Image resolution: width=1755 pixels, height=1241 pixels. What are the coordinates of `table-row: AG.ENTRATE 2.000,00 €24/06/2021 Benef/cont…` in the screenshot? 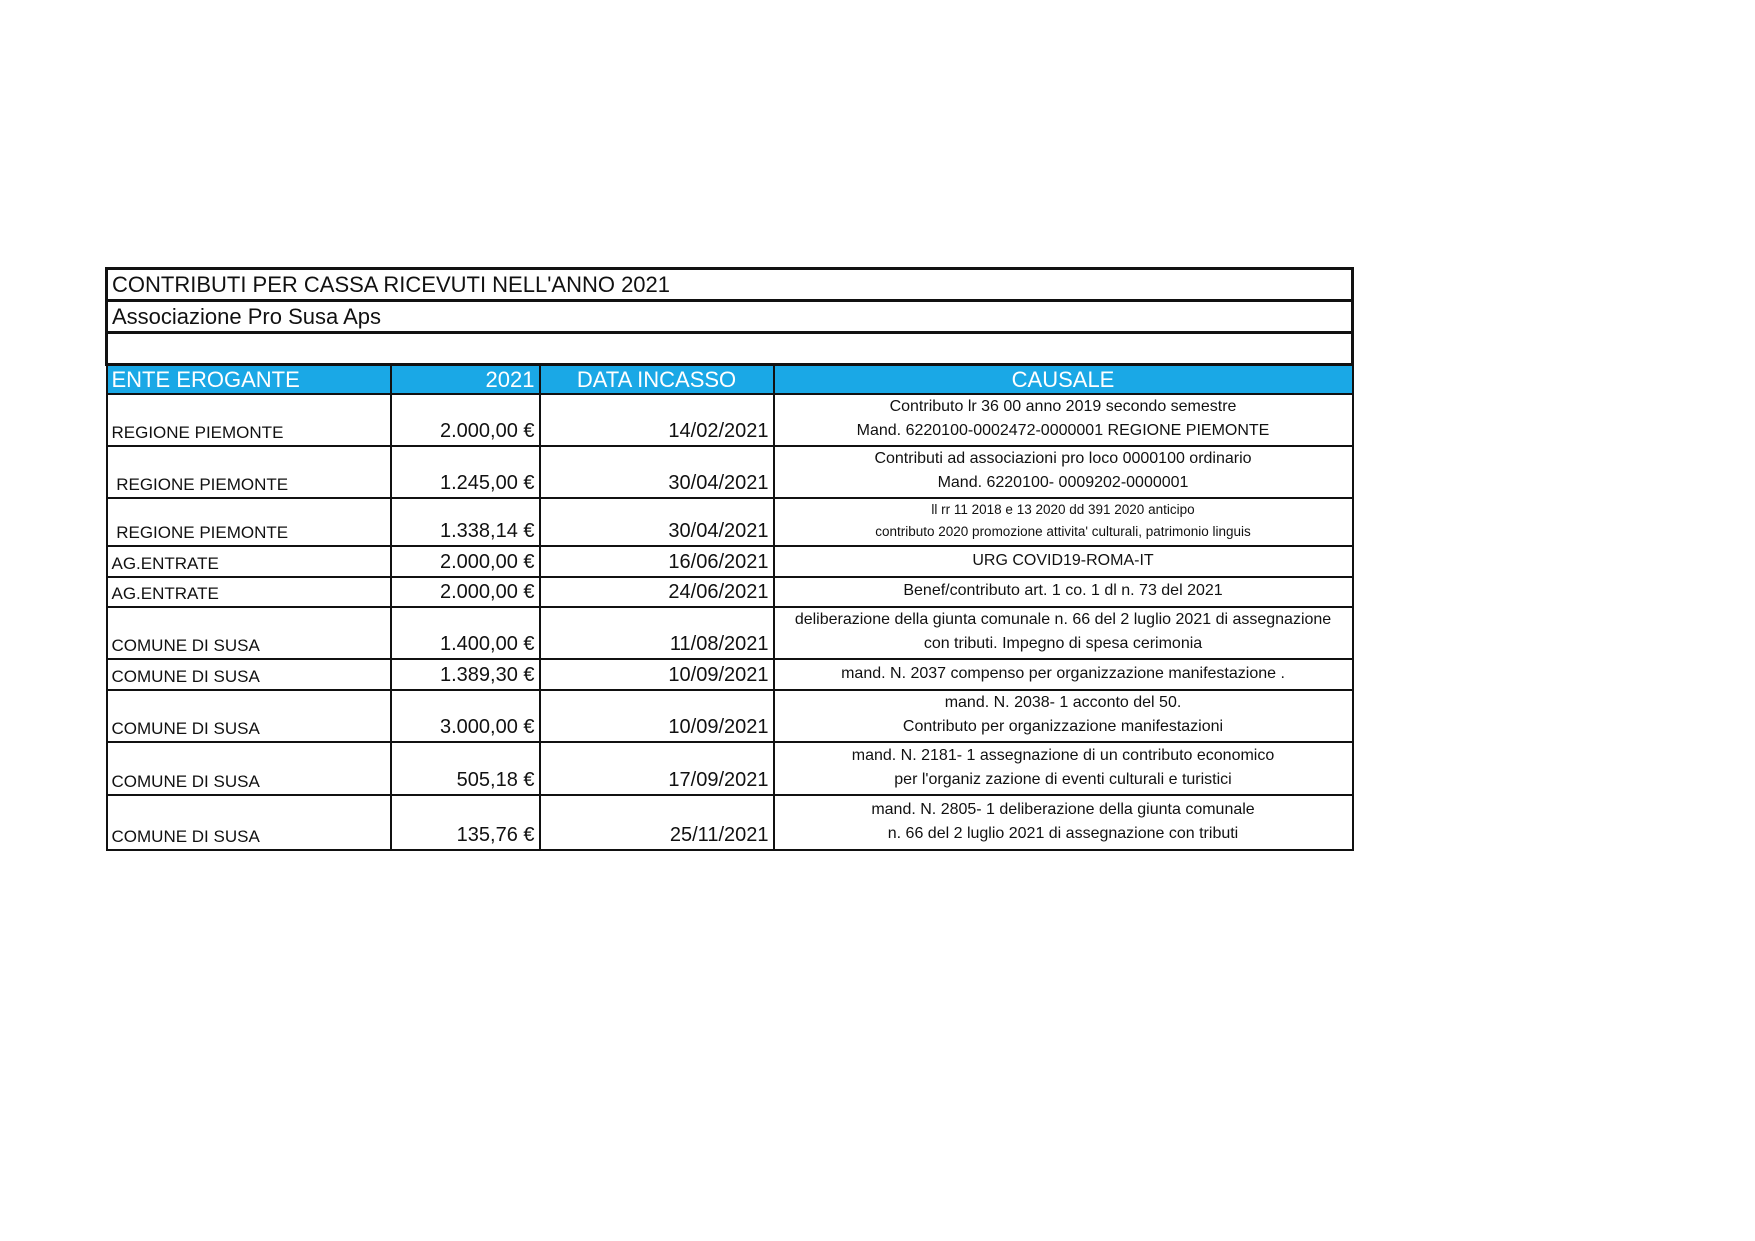 It's located at (729, 592).